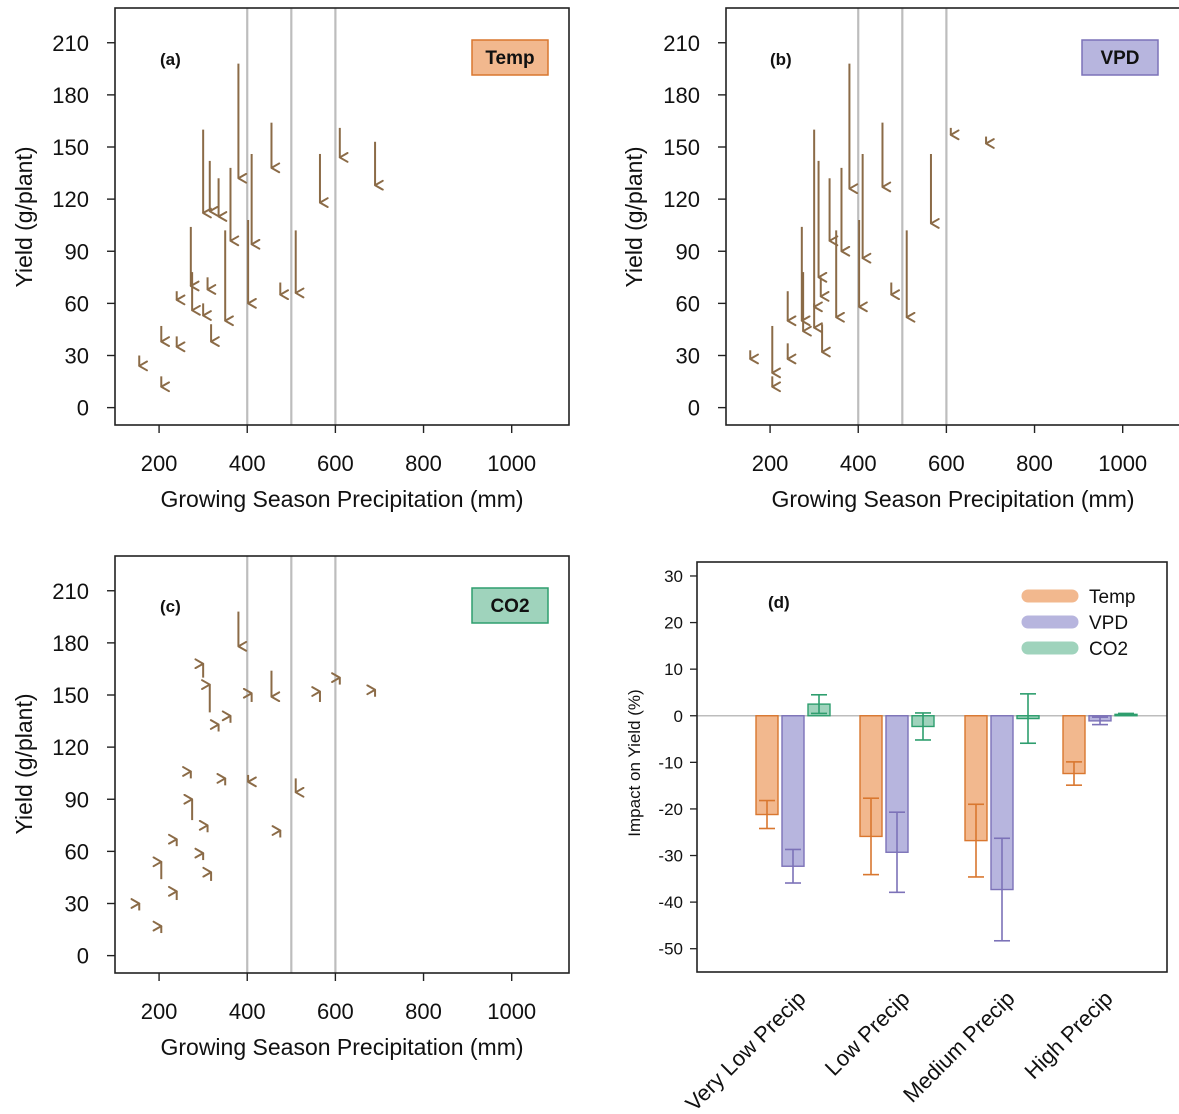 The width and height of the screenshot is (1179, 1114). I want to click on legend: Temp VPD CO2, so click(1078, 623).